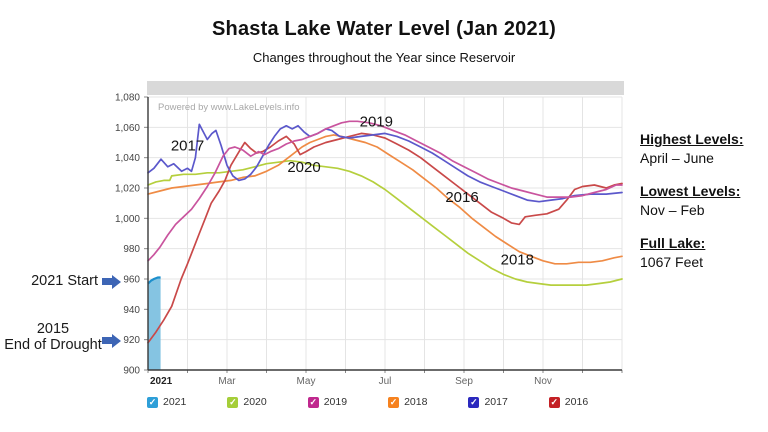 The width and height of the screenshot is (768, 432). What do you see at coordinates (376, 121) in the screenshot?
I see `svg-text: 2019` at bounding box center [376, 121].